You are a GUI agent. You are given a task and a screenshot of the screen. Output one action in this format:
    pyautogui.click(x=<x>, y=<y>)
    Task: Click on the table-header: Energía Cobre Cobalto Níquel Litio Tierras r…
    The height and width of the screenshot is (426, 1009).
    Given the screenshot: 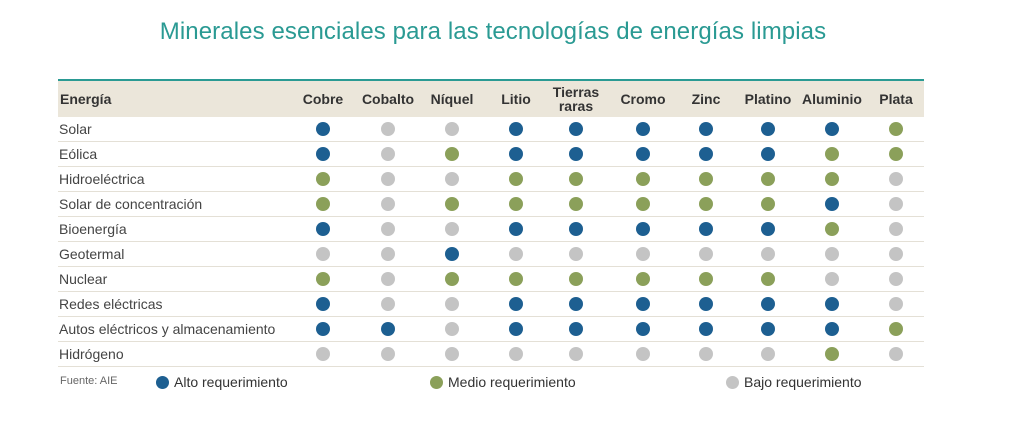 What is the action you would take?
    pyautogui.click(x=491, y=99)
    